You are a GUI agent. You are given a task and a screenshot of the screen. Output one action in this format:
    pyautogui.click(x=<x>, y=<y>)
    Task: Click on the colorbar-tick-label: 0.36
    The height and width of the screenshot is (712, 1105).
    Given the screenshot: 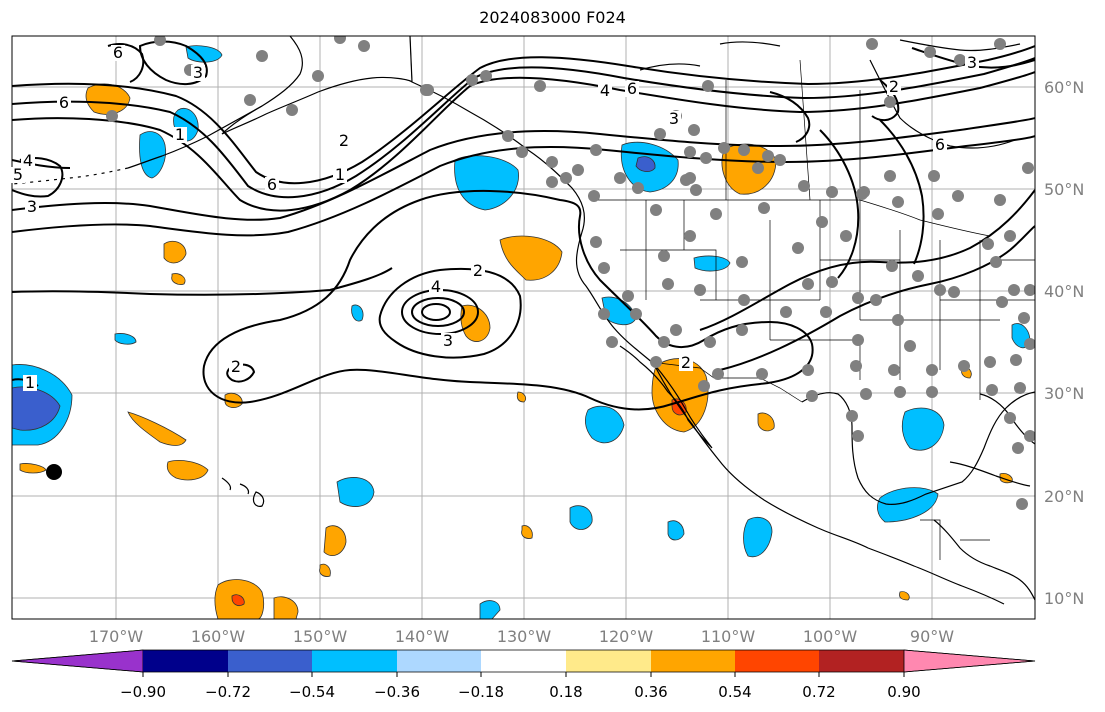 What is the action you would take?
    pyautogui.click(x=650, y=692)
    